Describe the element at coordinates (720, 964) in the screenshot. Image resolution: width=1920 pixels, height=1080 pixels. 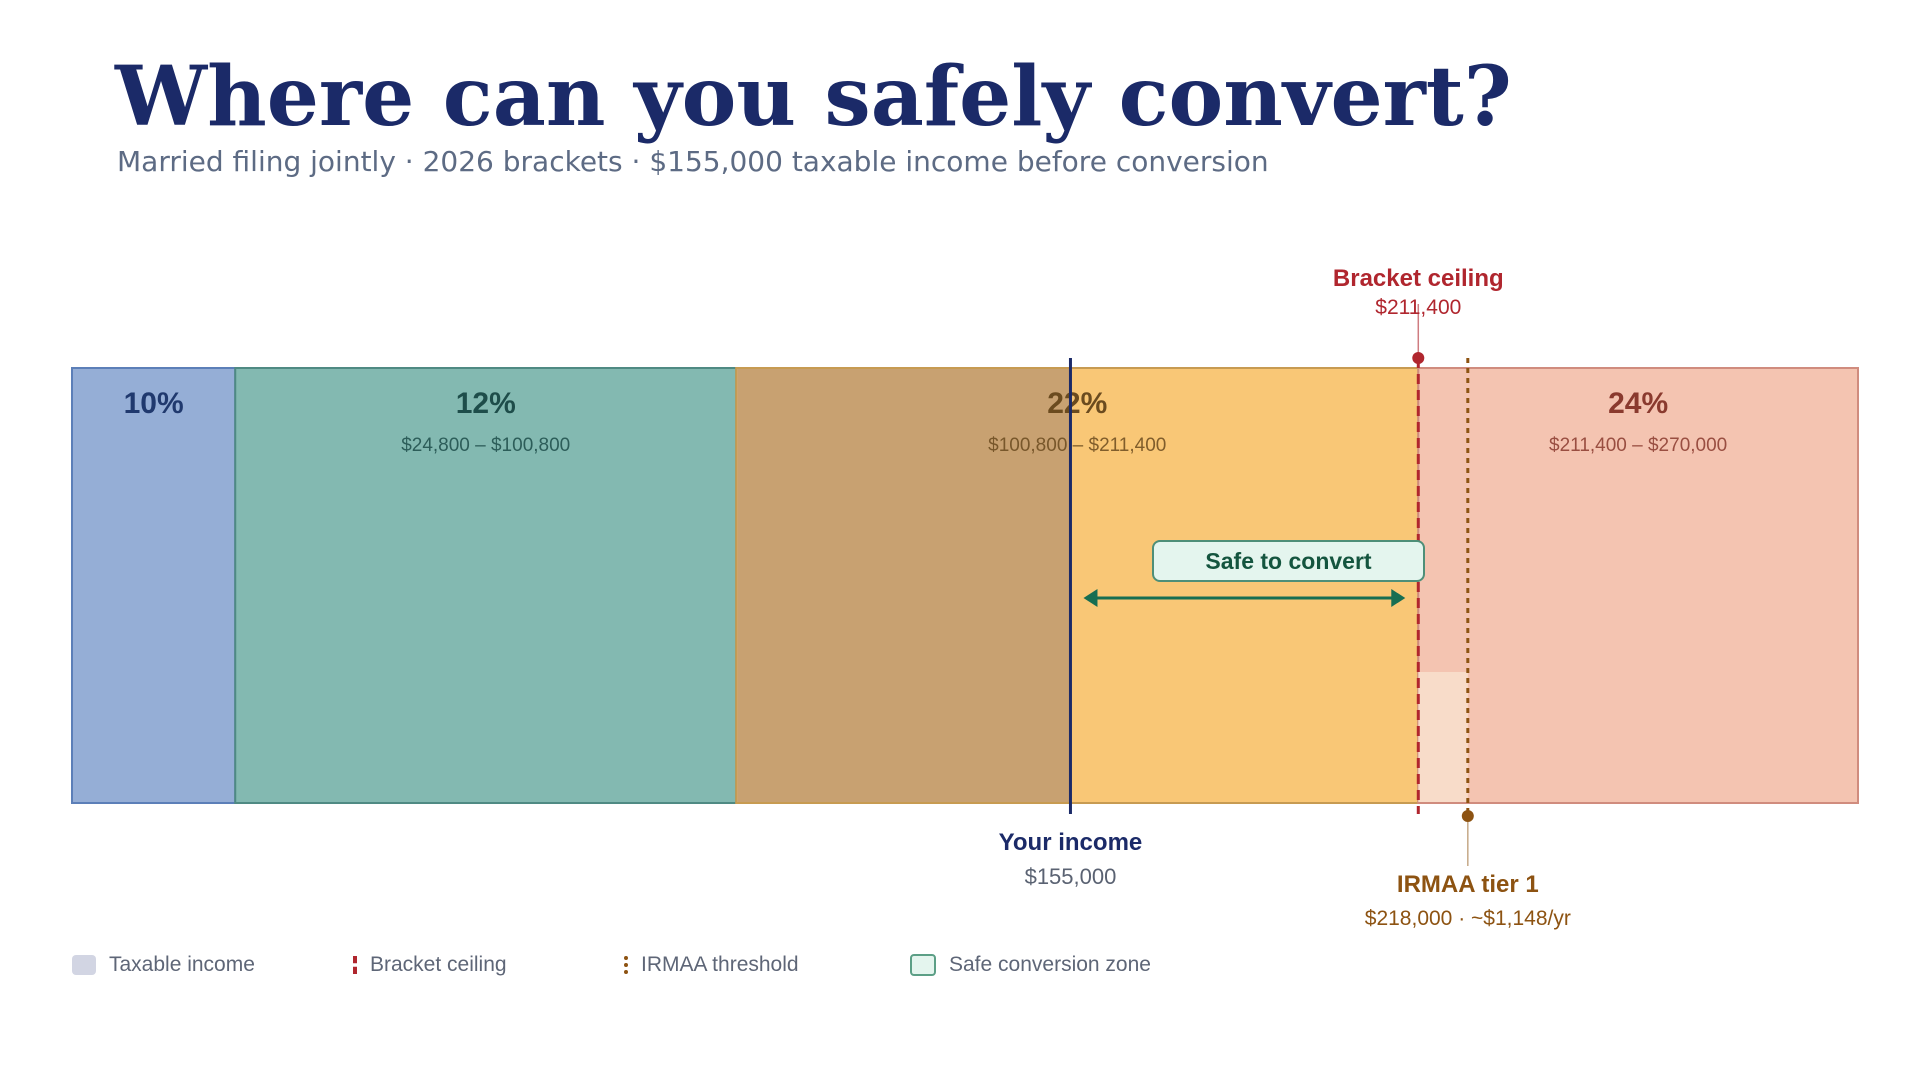
I see `legend-label-irmaa: IRMAA threshold` at that location.